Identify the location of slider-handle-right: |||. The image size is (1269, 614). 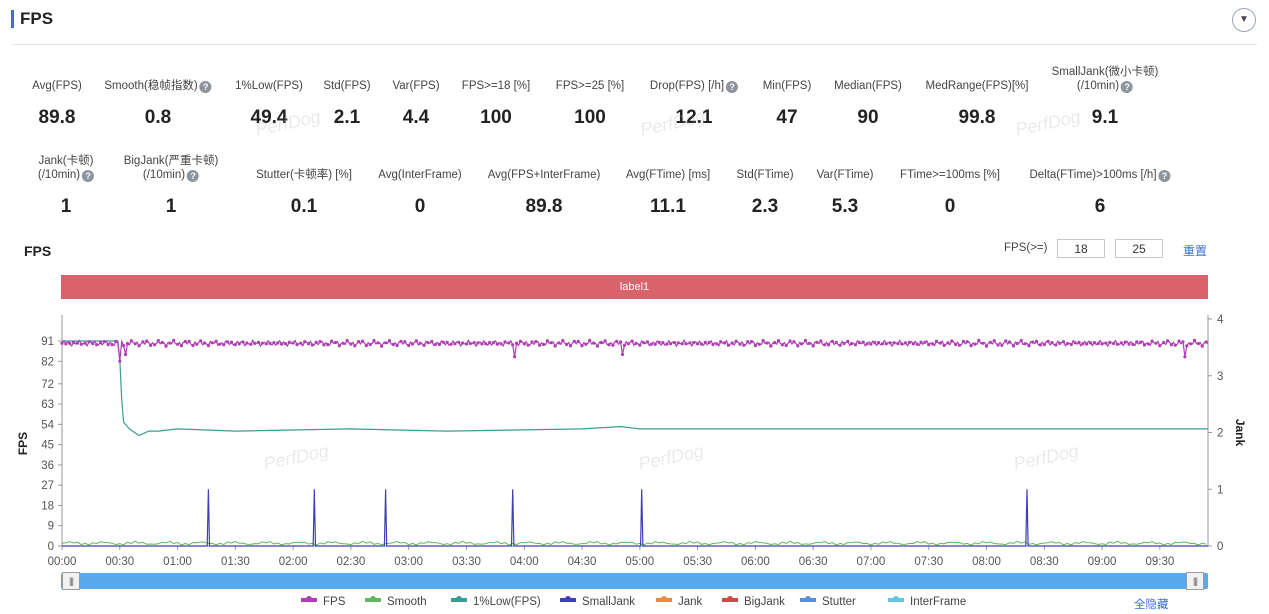
(1195, 581).